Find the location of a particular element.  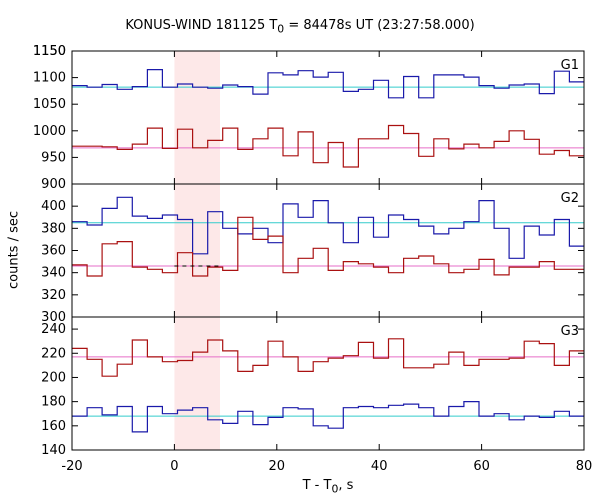

xtick-label: 40 is located at coordinates (379, 466).